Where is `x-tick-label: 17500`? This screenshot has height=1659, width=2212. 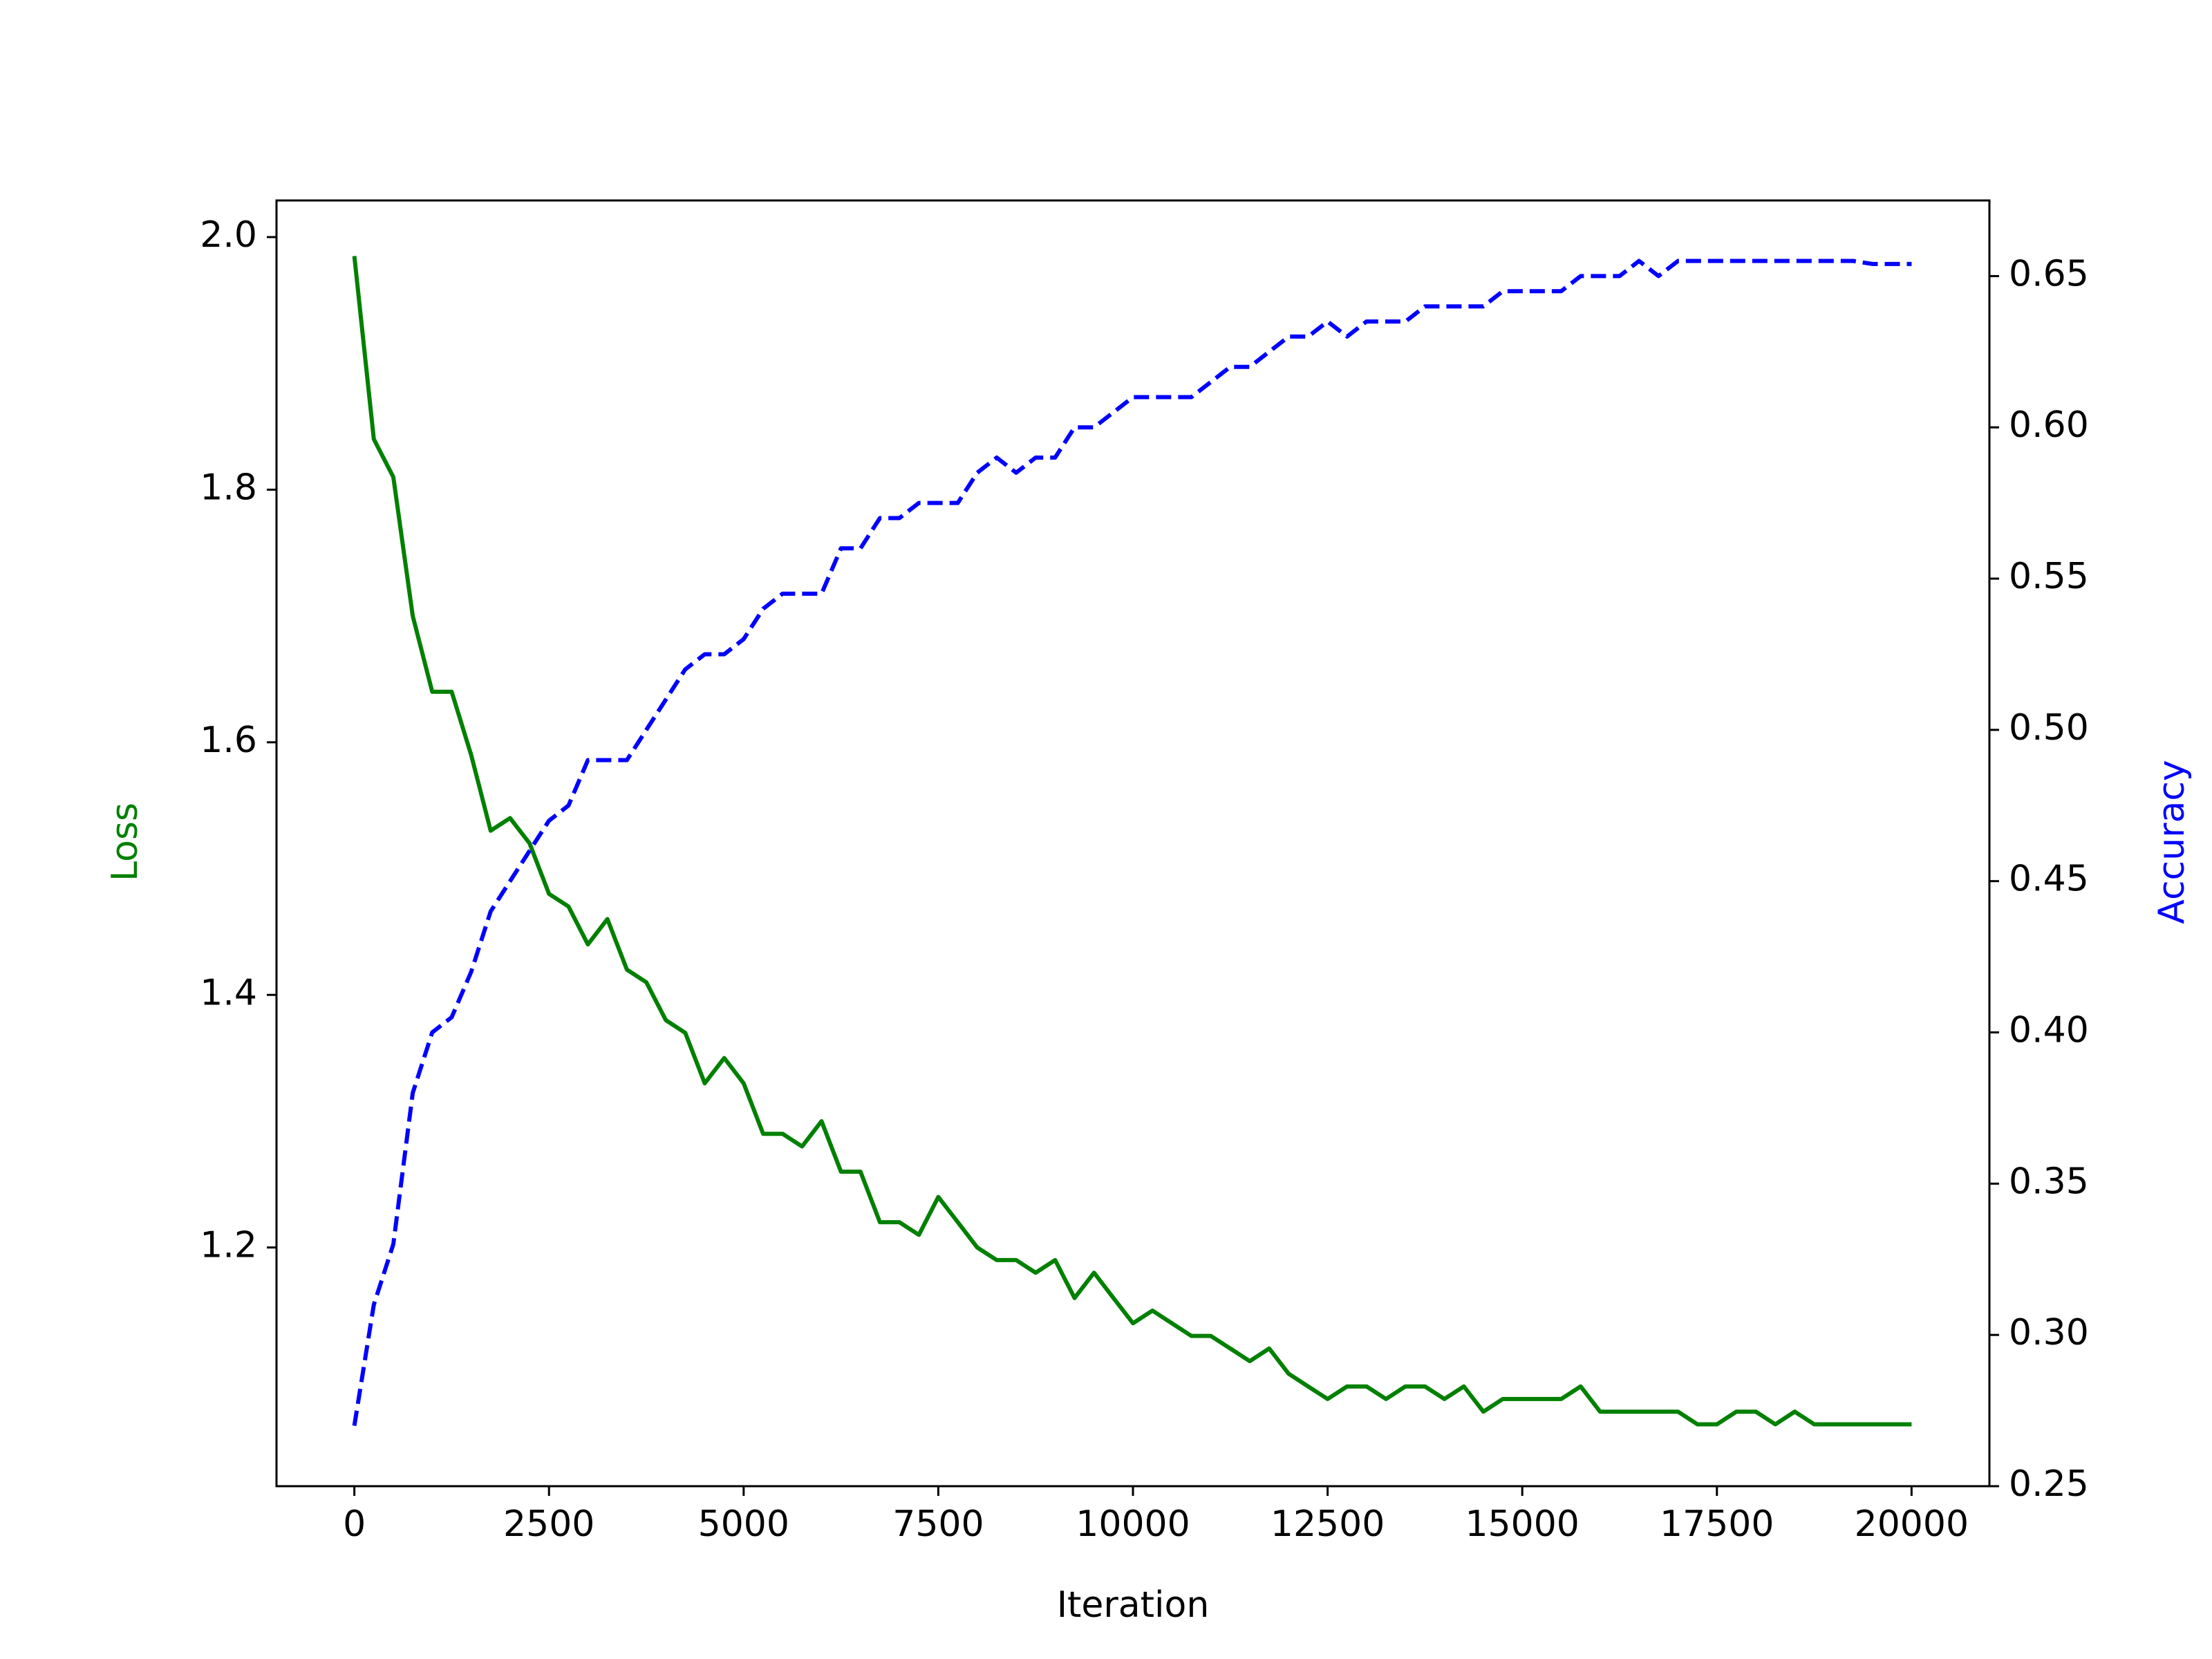
x-tick-label: 17500 is located at coordinates (1717, 1524).